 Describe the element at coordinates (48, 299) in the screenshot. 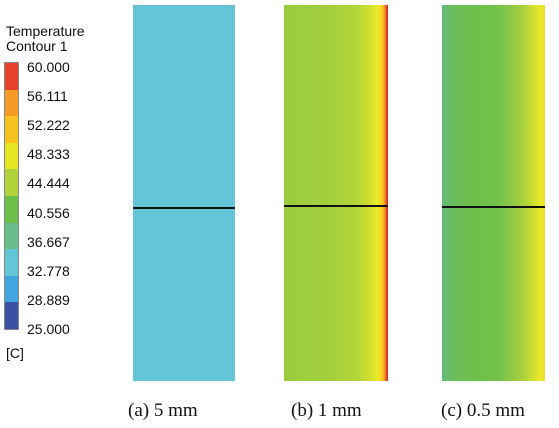

I see `colorbar-tick-label: 28.889` at that location.